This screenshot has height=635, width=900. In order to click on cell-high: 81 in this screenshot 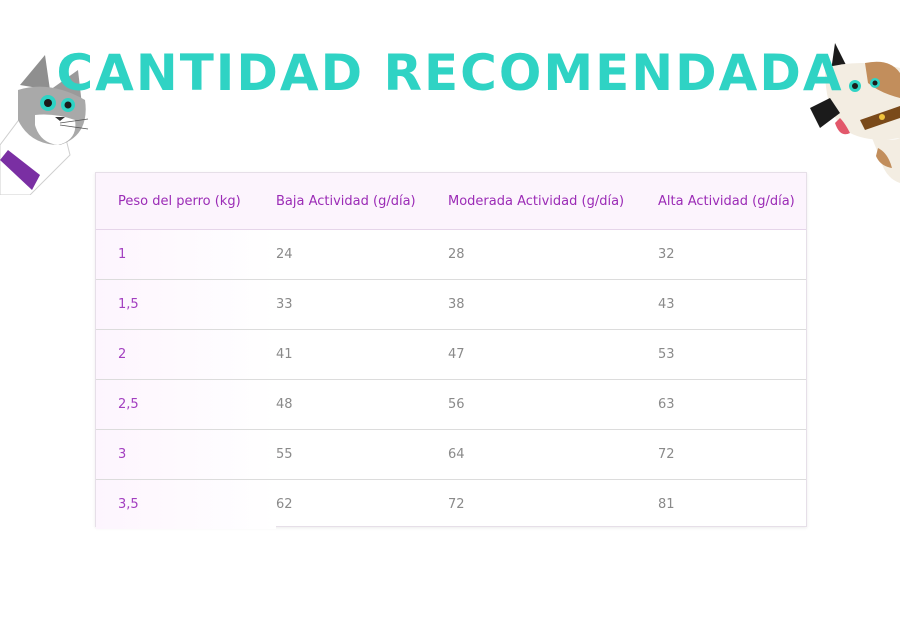, I will do `click(666, 504)`.